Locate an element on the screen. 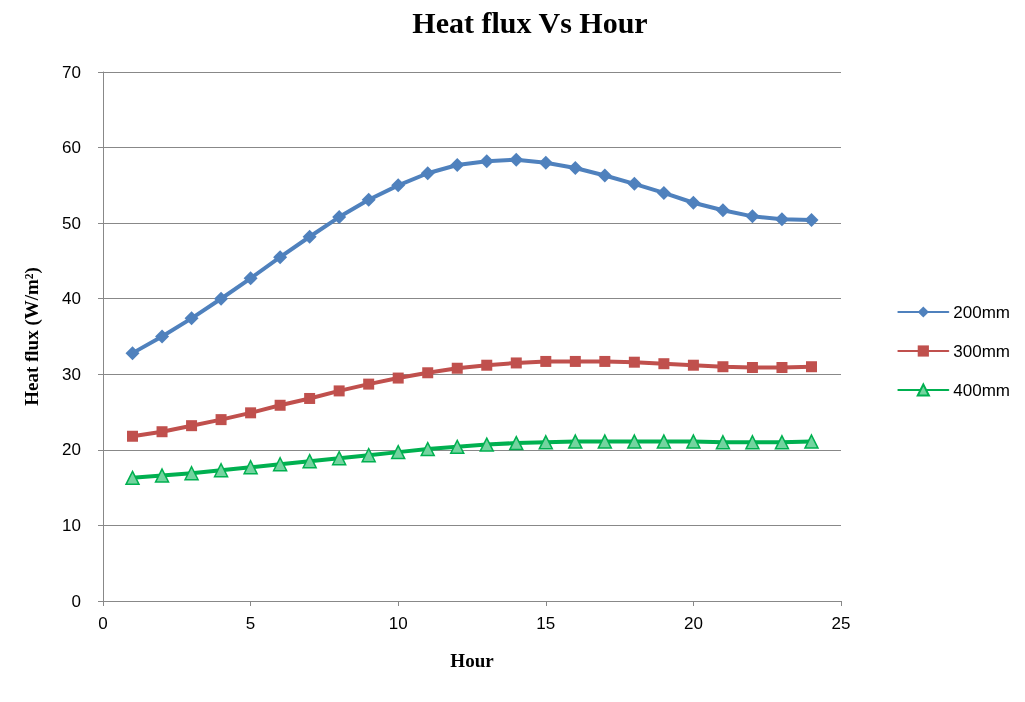  x-tick-label: 20 is located at coordinates (693, 623).